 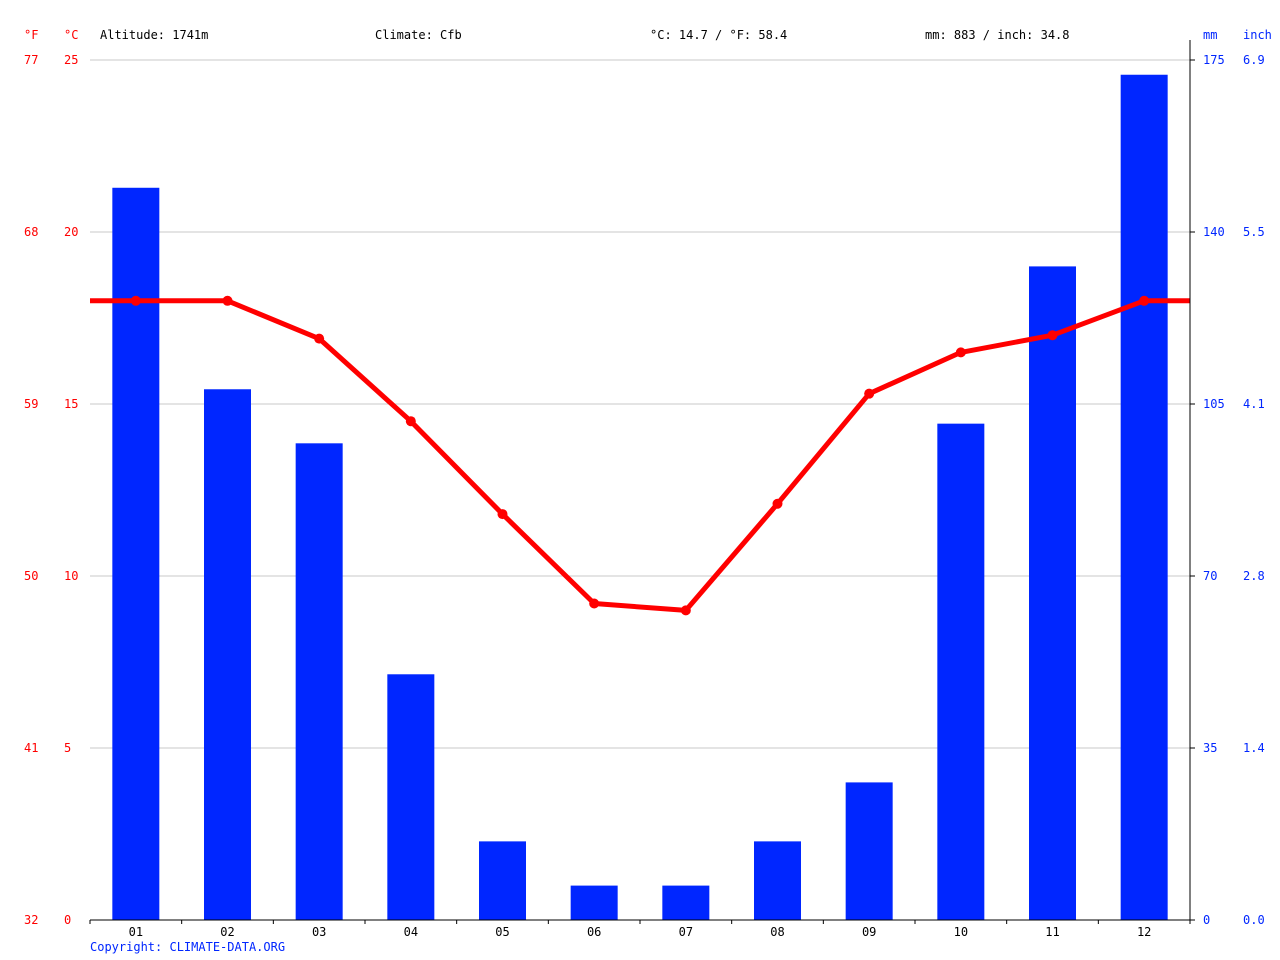 I want to click on inch-tick-label: 5.5, so click(x=1254, y=232).